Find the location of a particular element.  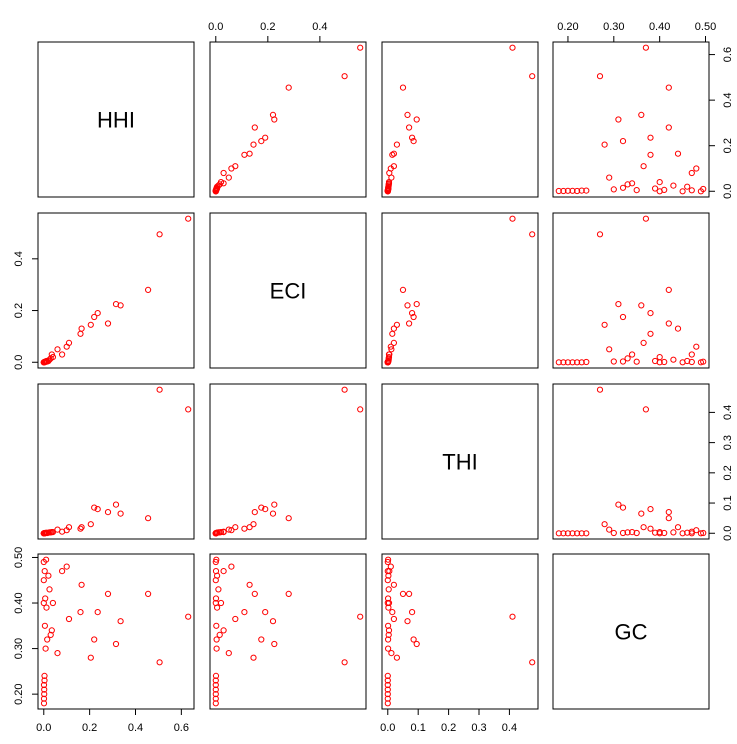

panel-thi-gc is located at coordinates (631, 461).